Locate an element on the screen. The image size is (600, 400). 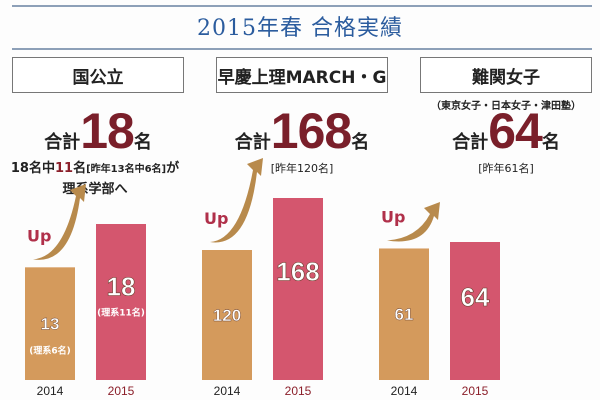
panel-header-national: 国公立 is located at coordinates (98, 75).